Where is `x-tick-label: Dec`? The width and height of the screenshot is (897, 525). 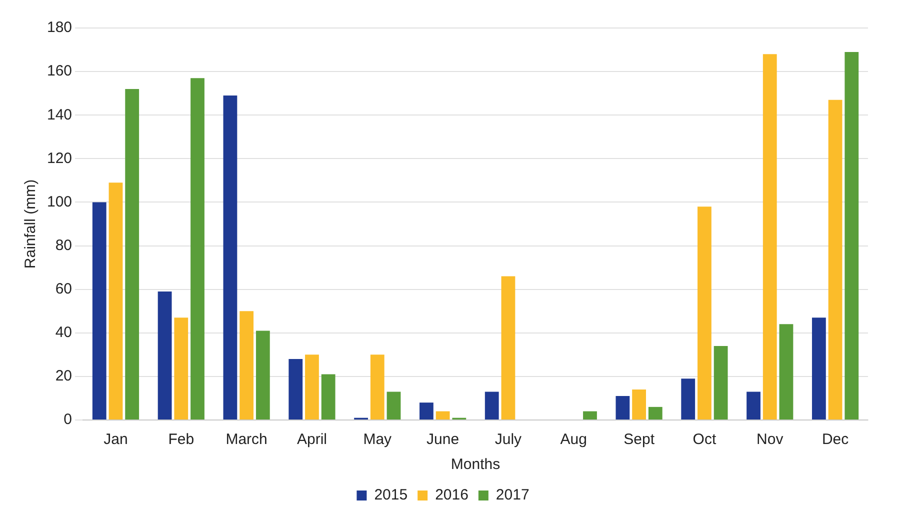
x-tick-label: Dec is located at coordinates (836, 439).